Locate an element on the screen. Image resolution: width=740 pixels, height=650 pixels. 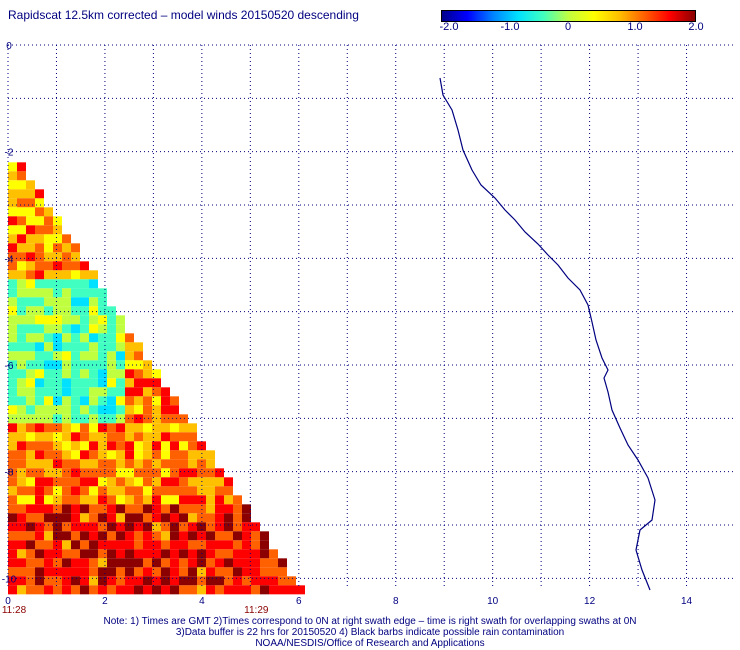
colorbar-label: 0 is located at coordinates (568, 27).